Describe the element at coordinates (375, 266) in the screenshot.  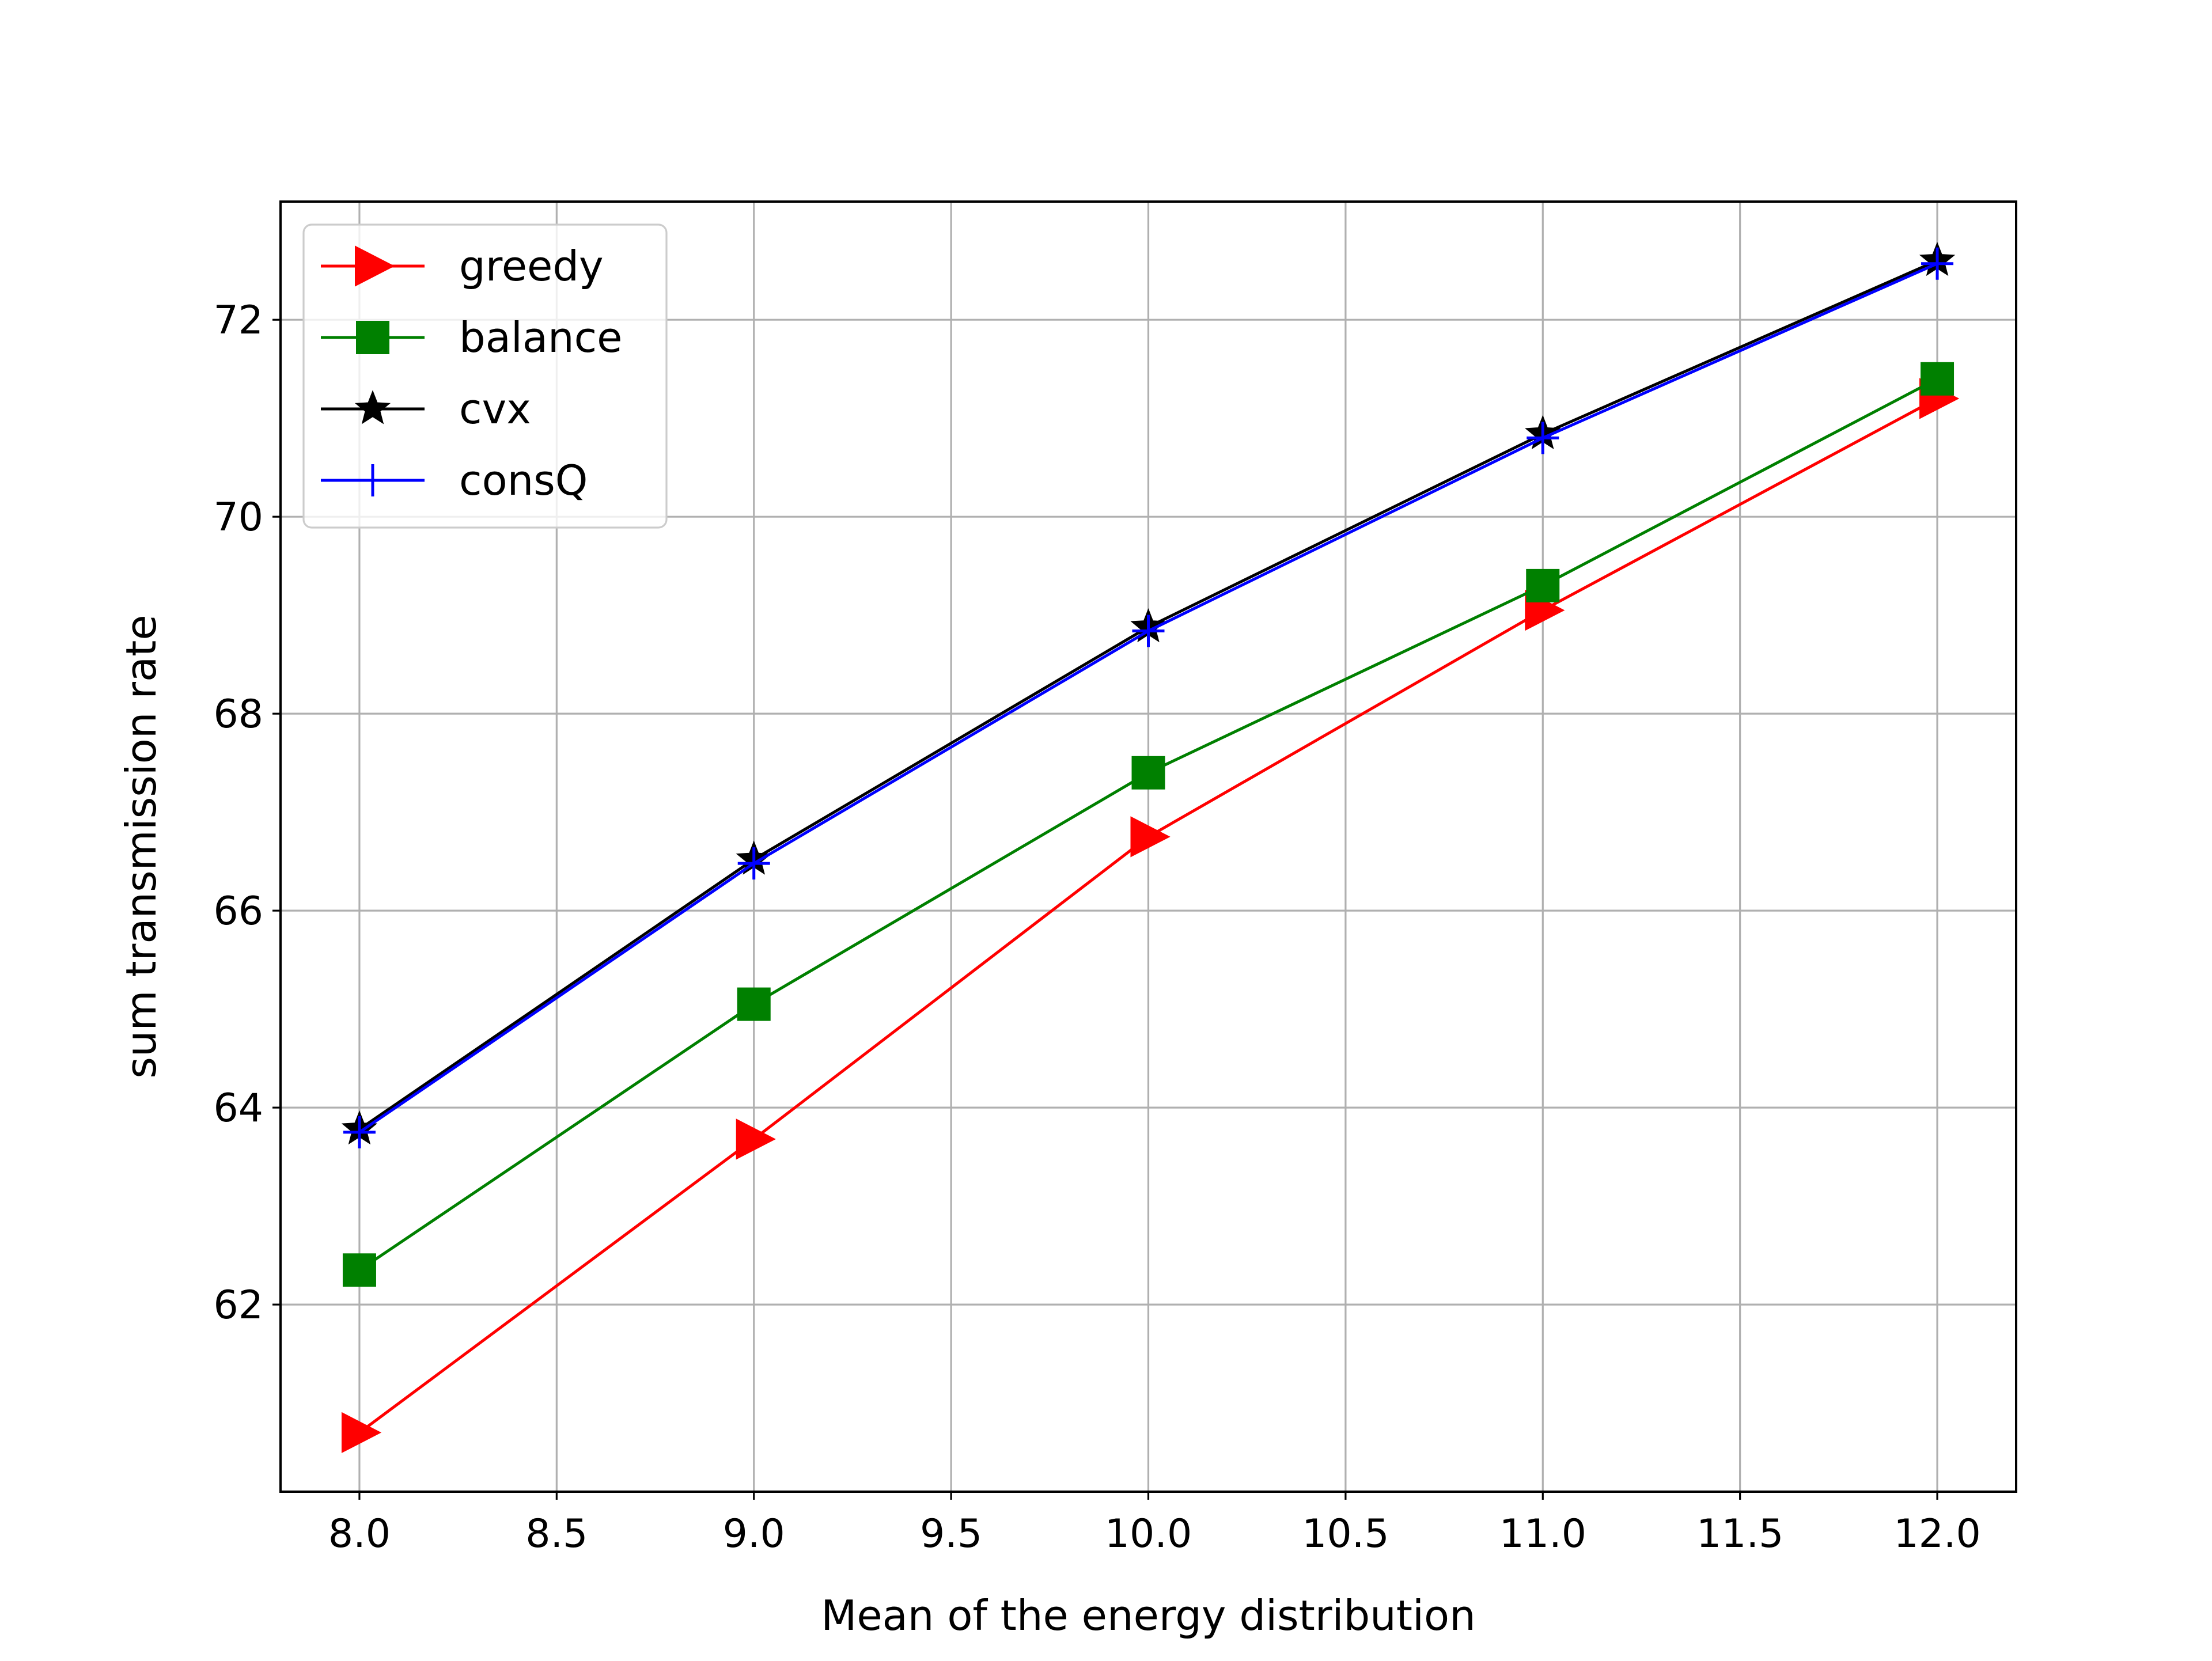
I see `legend-marker-greedy` at that location.